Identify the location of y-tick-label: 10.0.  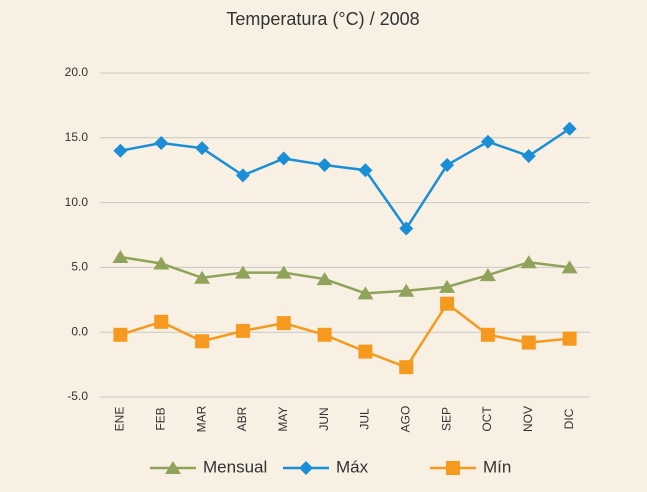
(77, 202).